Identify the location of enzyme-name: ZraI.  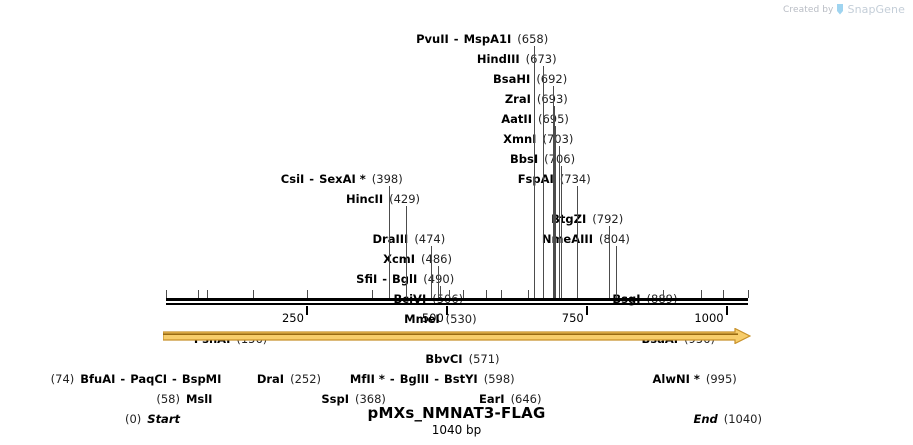
(517, 99).